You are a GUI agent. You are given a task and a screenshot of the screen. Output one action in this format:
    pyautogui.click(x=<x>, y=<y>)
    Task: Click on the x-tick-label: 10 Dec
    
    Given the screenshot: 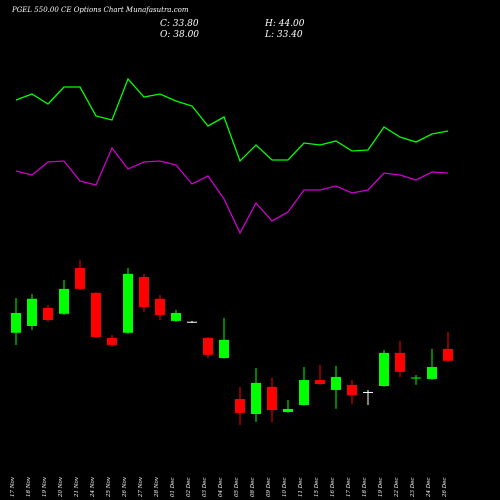 What is the action you would take?
    pyautogui.click(x=285, y=488)
    